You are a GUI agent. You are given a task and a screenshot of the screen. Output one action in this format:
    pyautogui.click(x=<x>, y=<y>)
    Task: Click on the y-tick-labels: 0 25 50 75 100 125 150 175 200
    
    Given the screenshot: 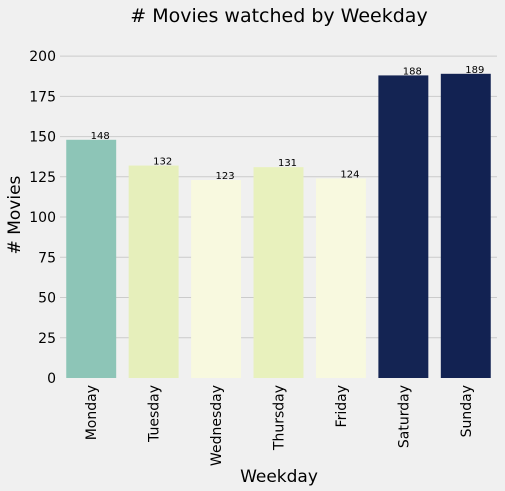 What is the action you would take?
    pyautogui.click(x=42, y=218)
    